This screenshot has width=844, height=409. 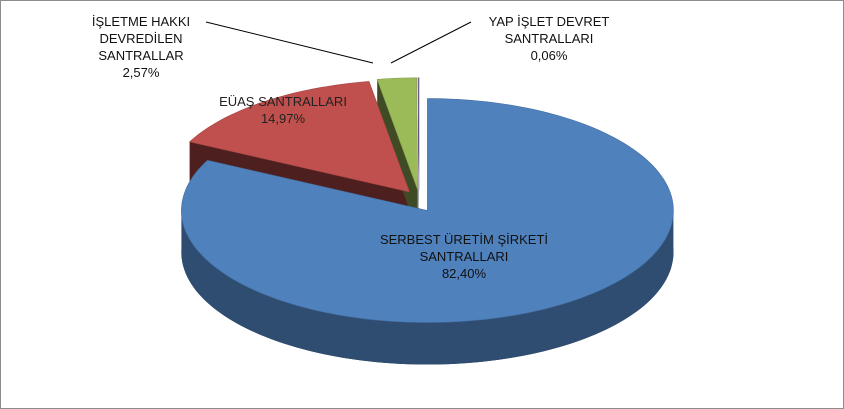 What do you see at coordinates (464, 248) in the screenshot?
I see `slice-label: SERBEST ÜRETİM ŞİRKETİ SANTRALLARI` at bounding box center [464, 248].